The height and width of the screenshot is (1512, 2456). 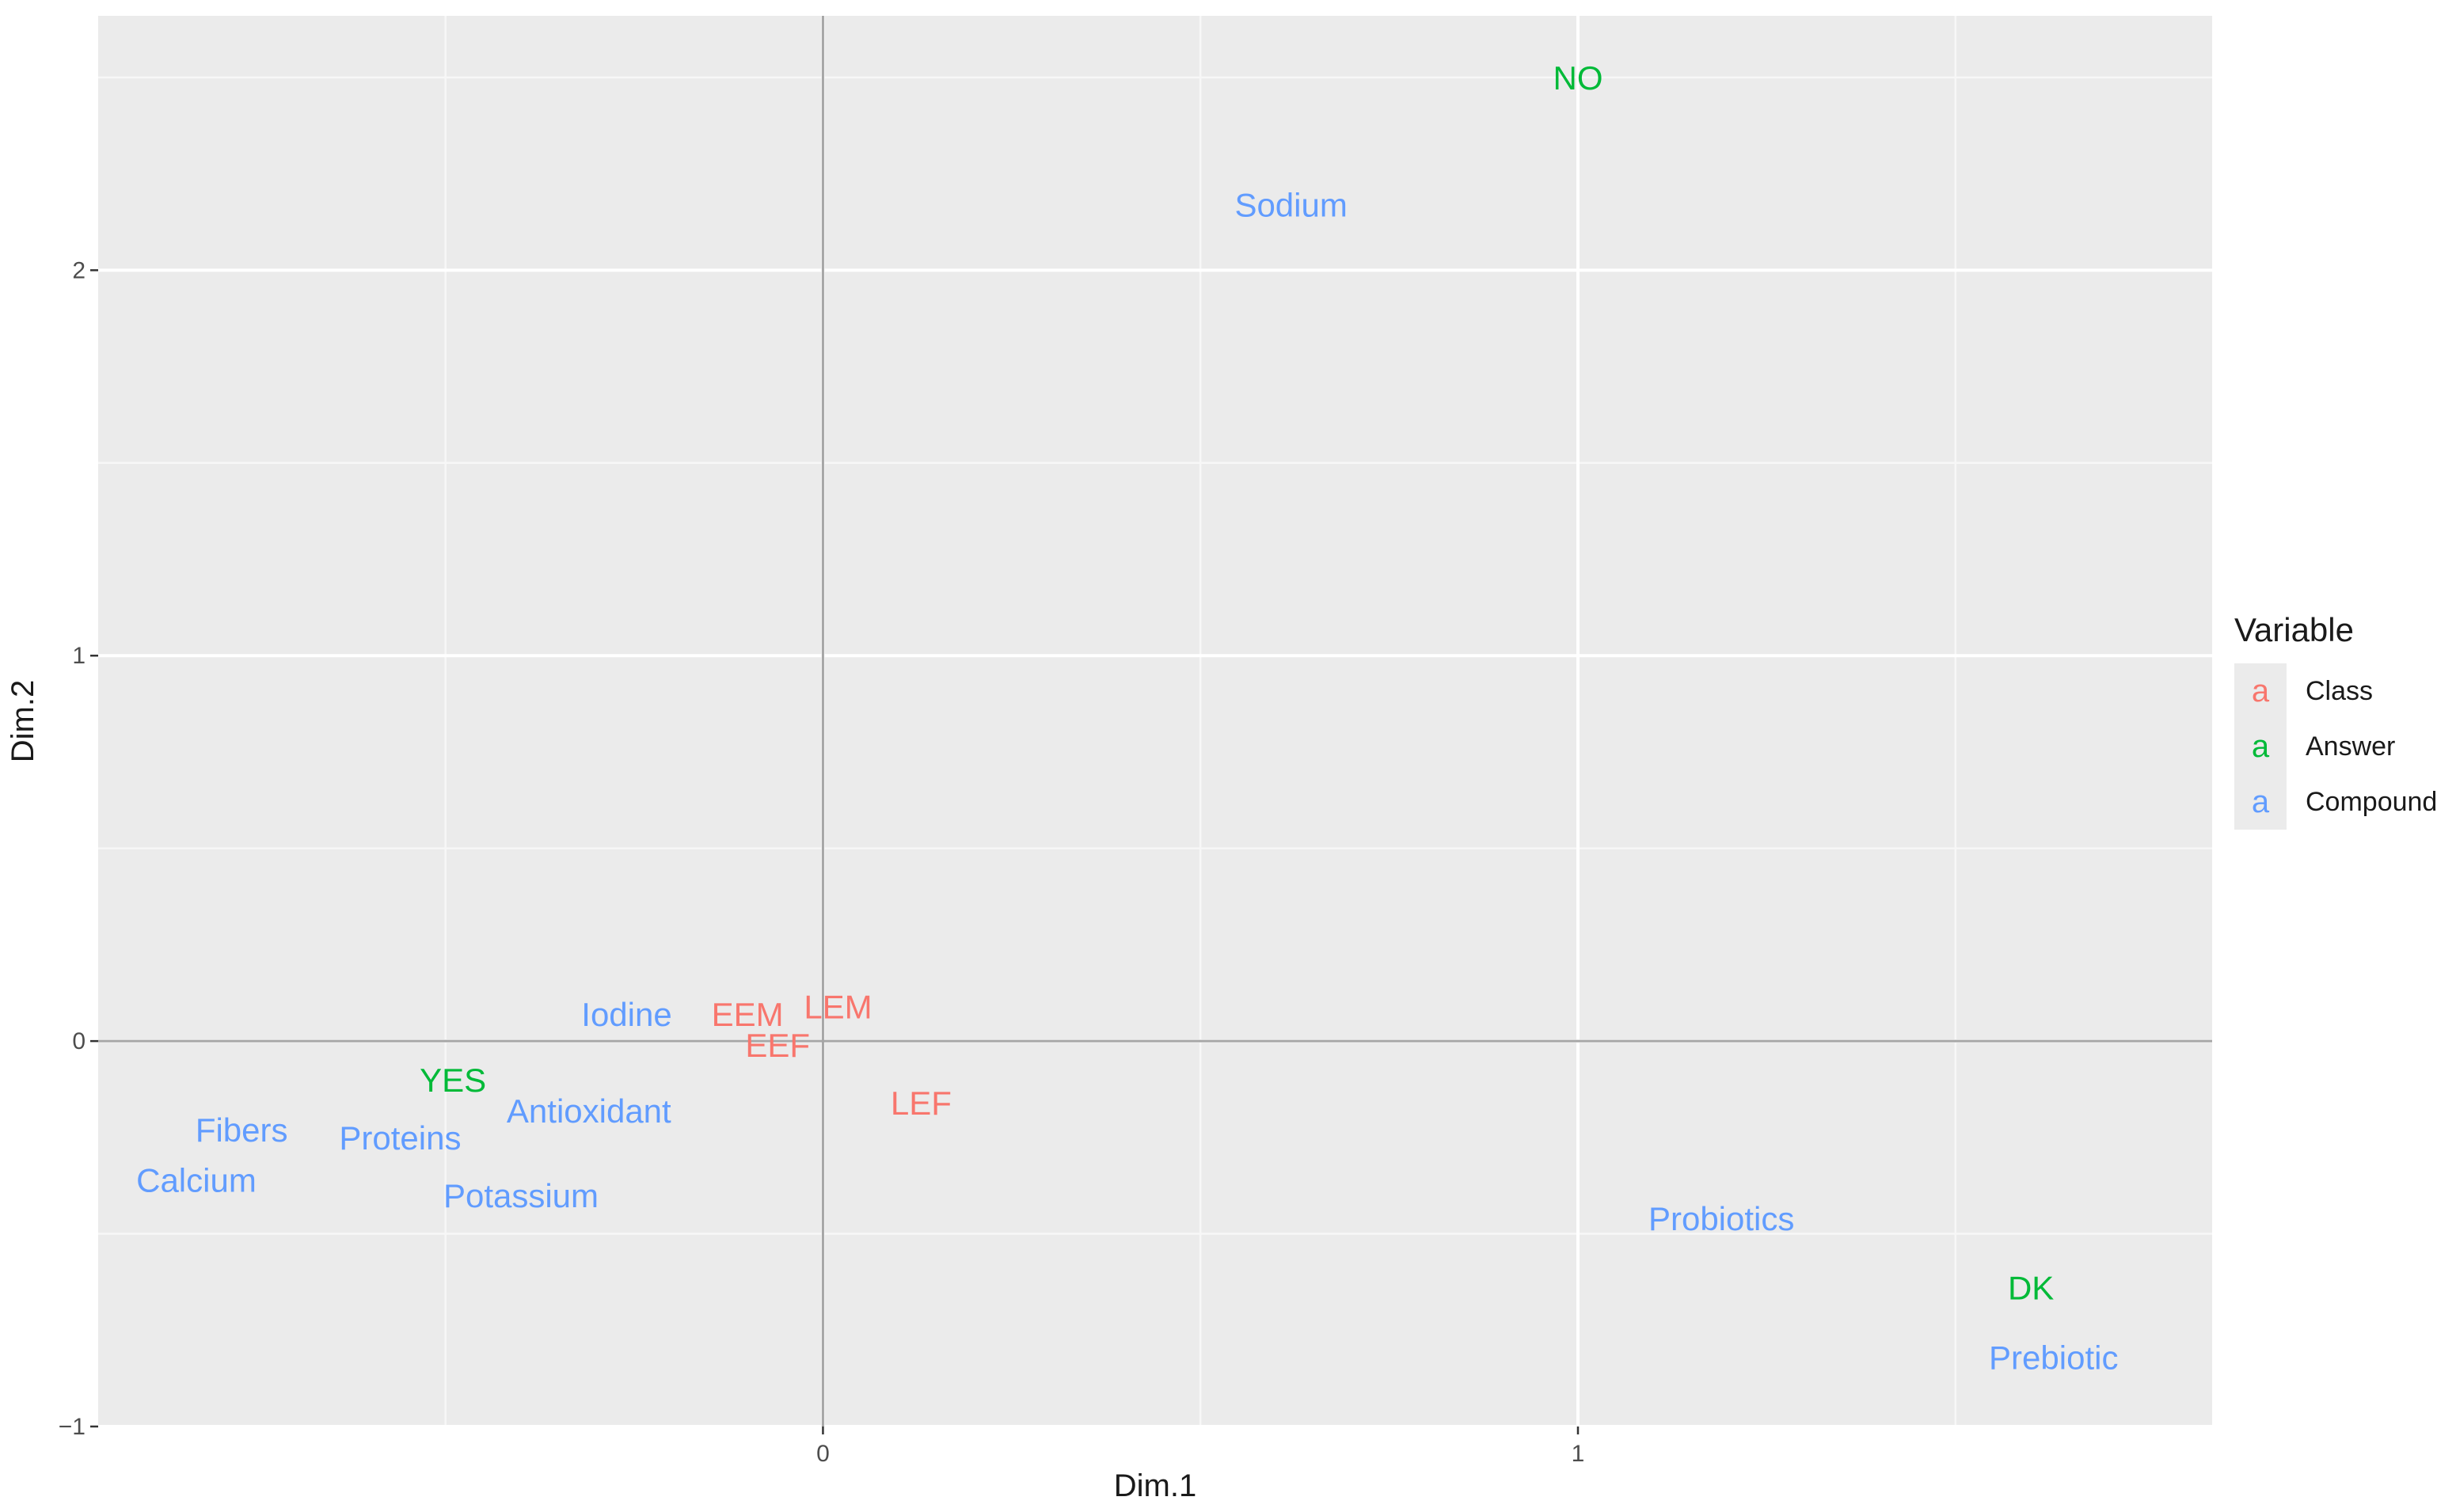 I want to click on y-tick-label: 0, so click(x=79, y=1041).